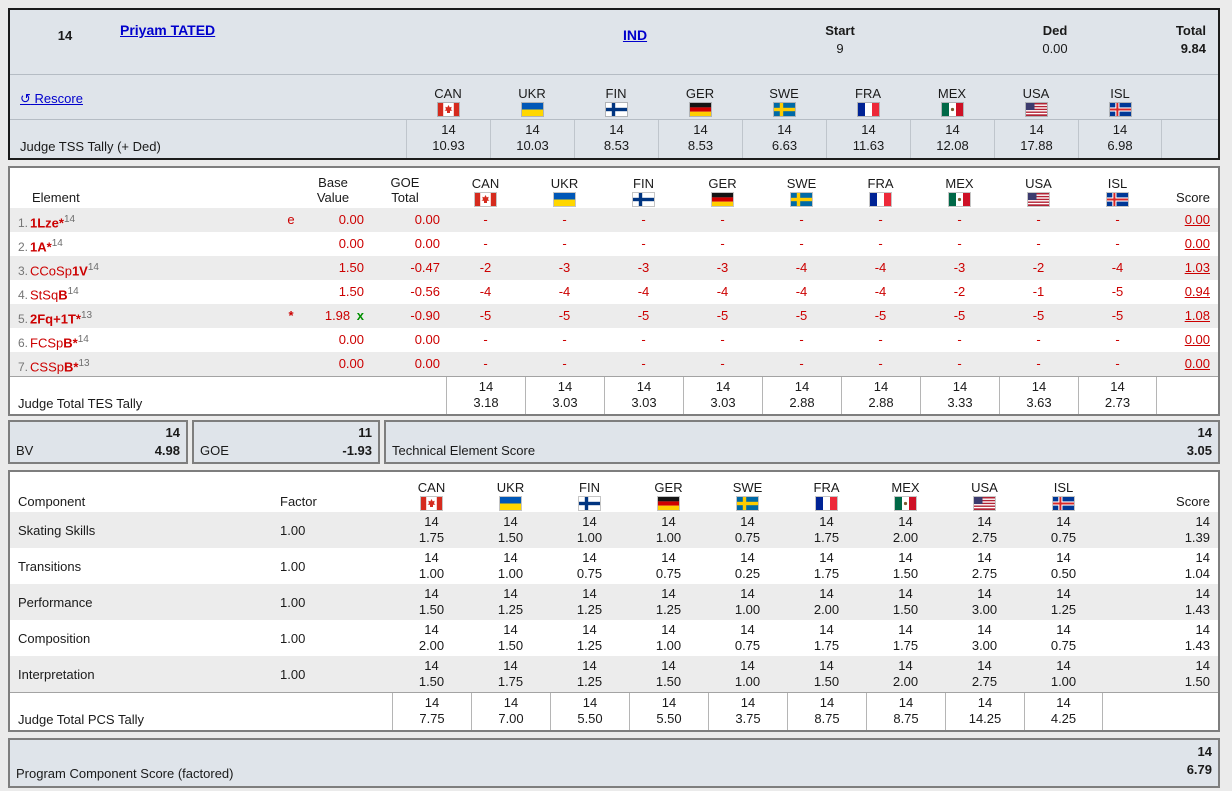 The width and height of the screenshot is (1232, 791). What do you see at coordinates (291, 219) in the screenshot?
I see `element-info-flag: e` at bounding box center [291, 219].